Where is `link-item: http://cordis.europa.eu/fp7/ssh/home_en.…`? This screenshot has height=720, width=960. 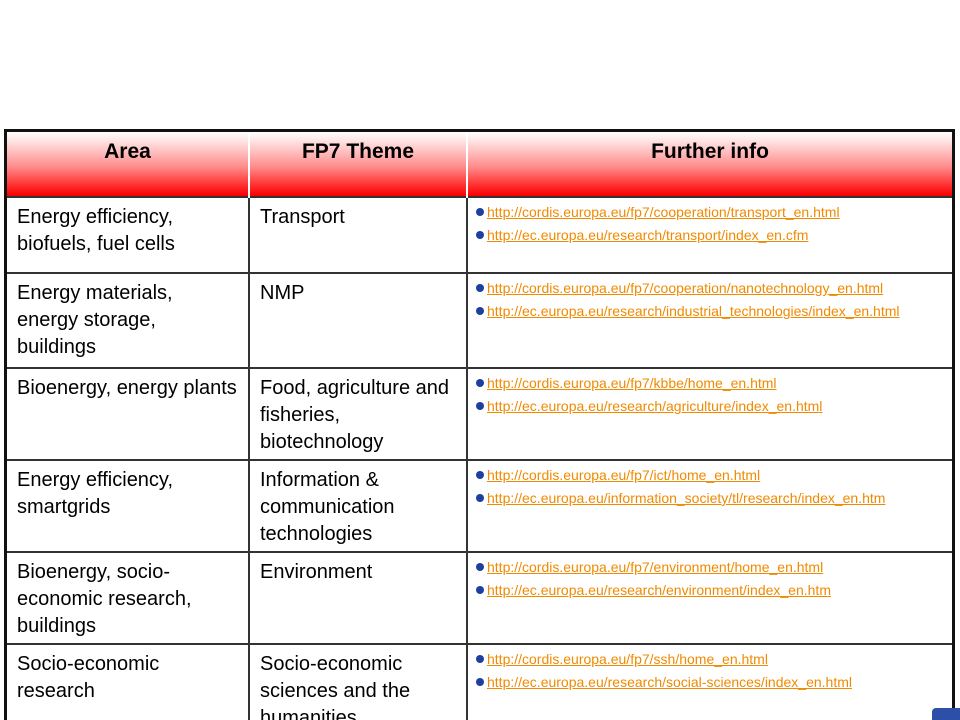 link-item: http://cordis.europa.eu/fp7/ssh/home_en.… is located at coordinates (710, 659).